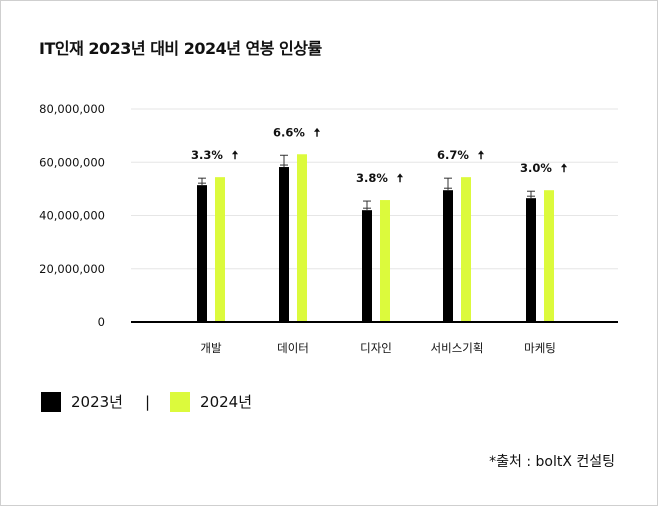  Describe the element at coordinates (372, 178) in the screenshot. I see `increase-label: 3.8%` at that location.